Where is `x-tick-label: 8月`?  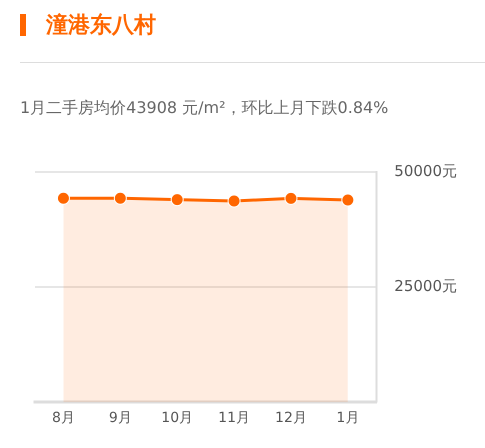 x-tick-label: 8月 is located at coordinates (63, 418).